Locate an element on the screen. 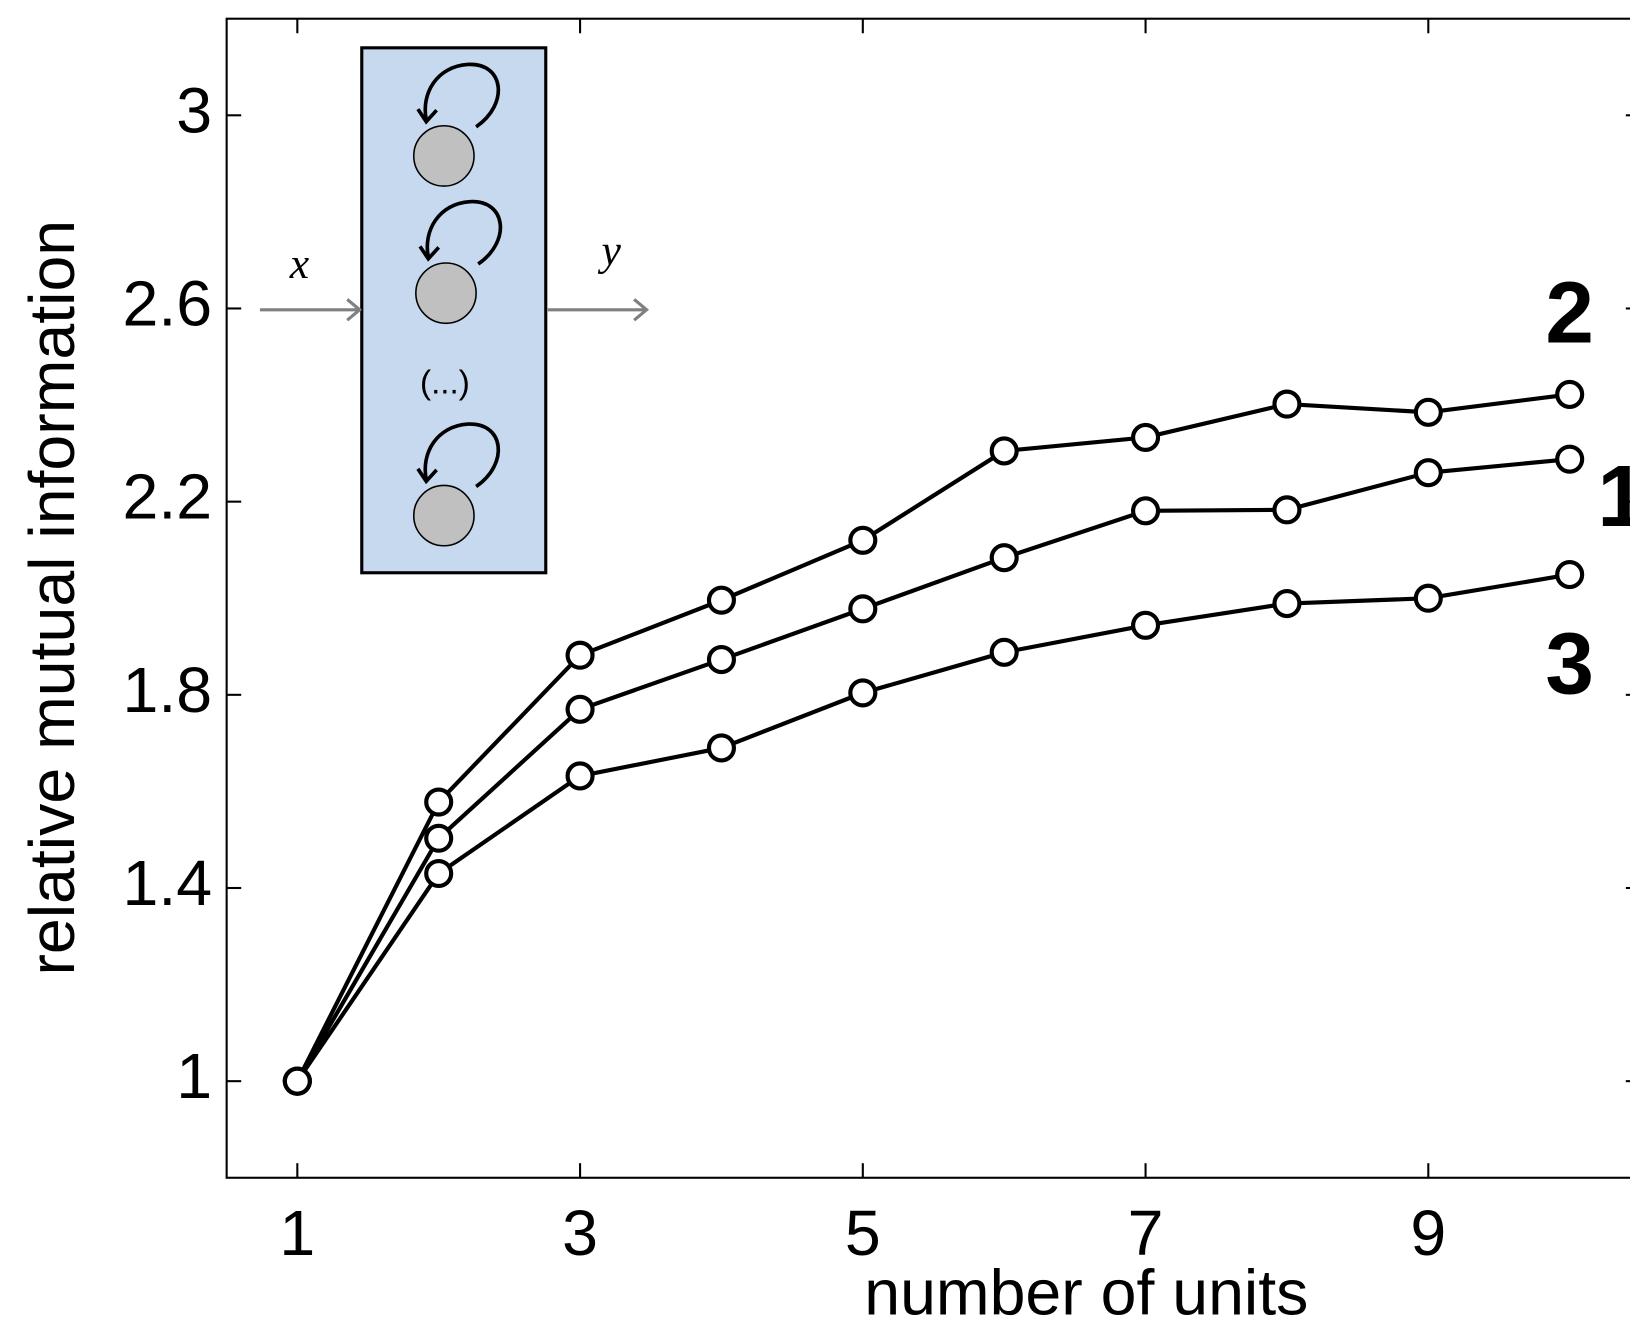  input-label: x is located at coordinates (299, 264).